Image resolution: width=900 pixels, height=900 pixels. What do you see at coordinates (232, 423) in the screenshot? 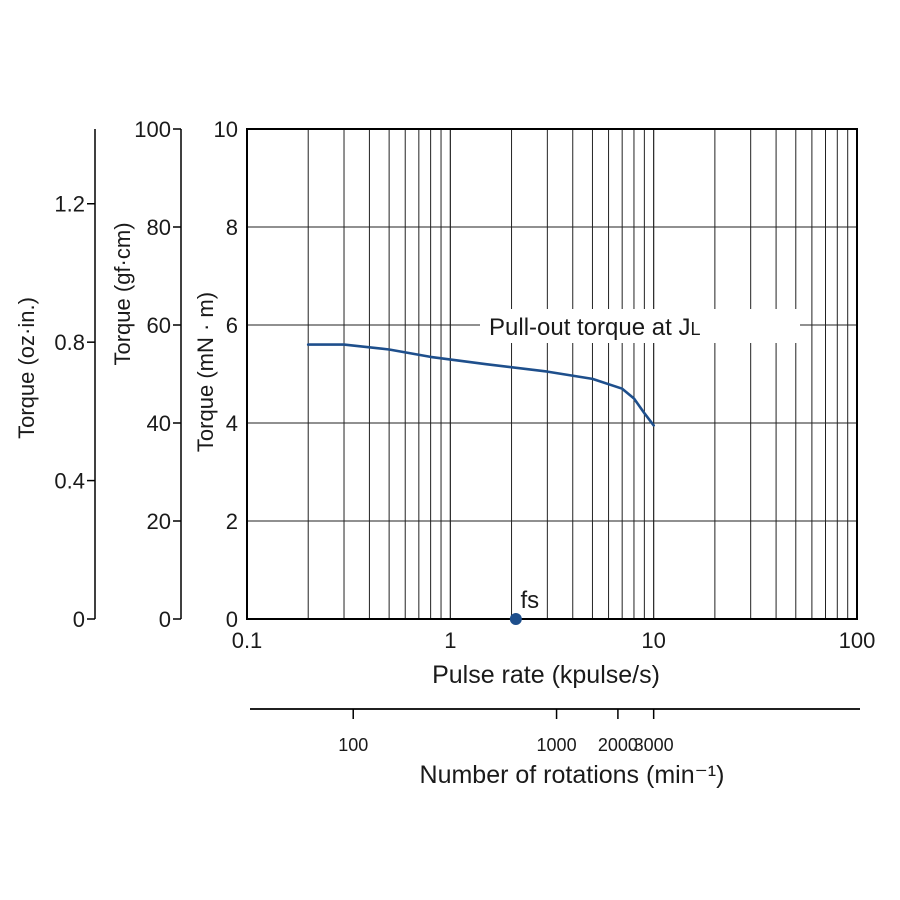
I see `y-tick-label-mnm: 4` at bounding box center [232, 423].